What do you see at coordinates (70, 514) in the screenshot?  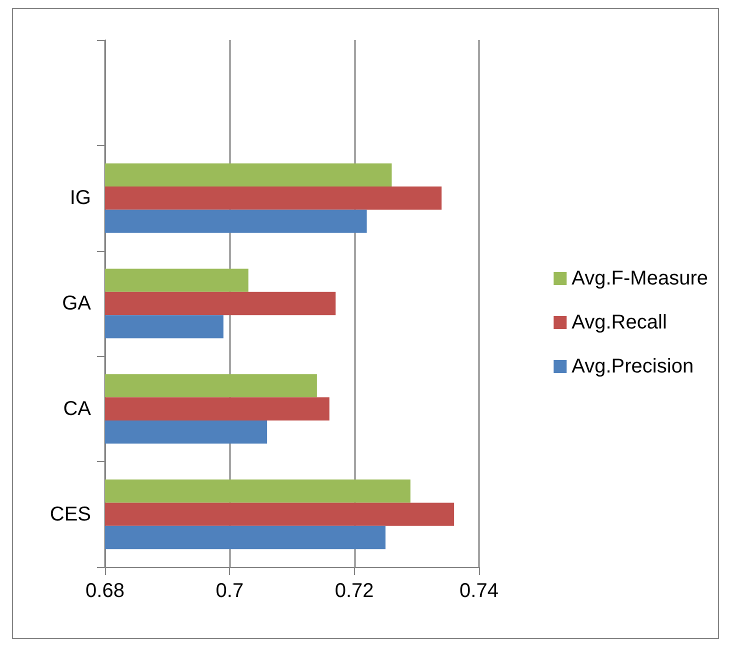 I see `y-tick-label: CES` at bounding box center [70, 514].